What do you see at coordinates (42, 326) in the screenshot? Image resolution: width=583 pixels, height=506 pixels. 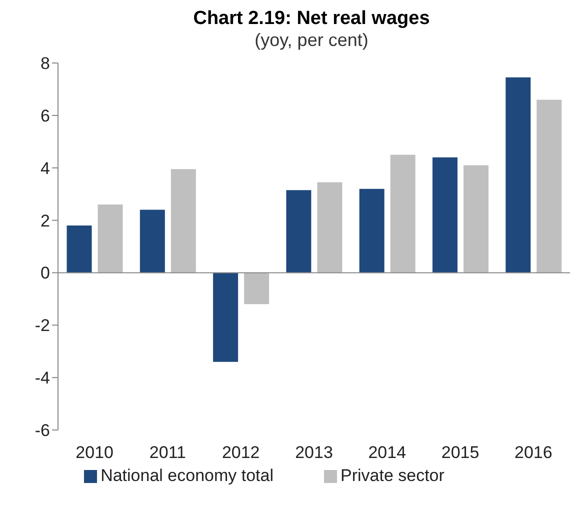 I see `y-tick-label: -2` at bounding box center [42, 326].